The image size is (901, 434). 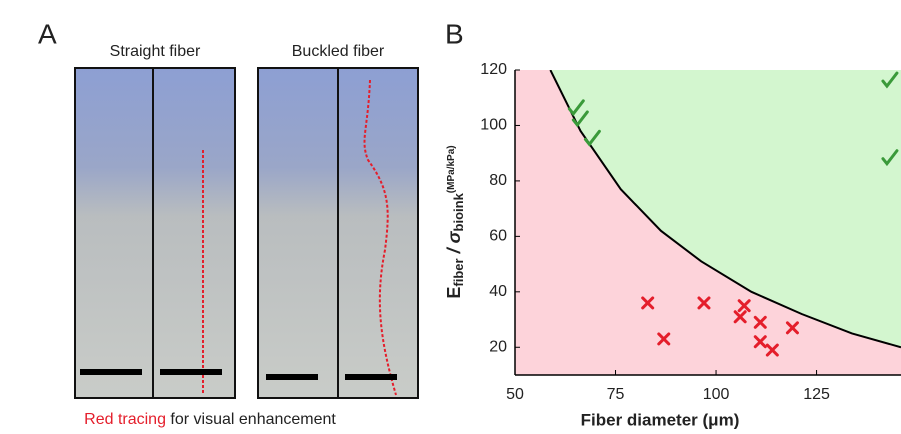 What do you see at coordinates (660, 419) in the screenshot?
I see `x-axis-label: Fiber diameter (μm)` at bounding box center [660, 419].